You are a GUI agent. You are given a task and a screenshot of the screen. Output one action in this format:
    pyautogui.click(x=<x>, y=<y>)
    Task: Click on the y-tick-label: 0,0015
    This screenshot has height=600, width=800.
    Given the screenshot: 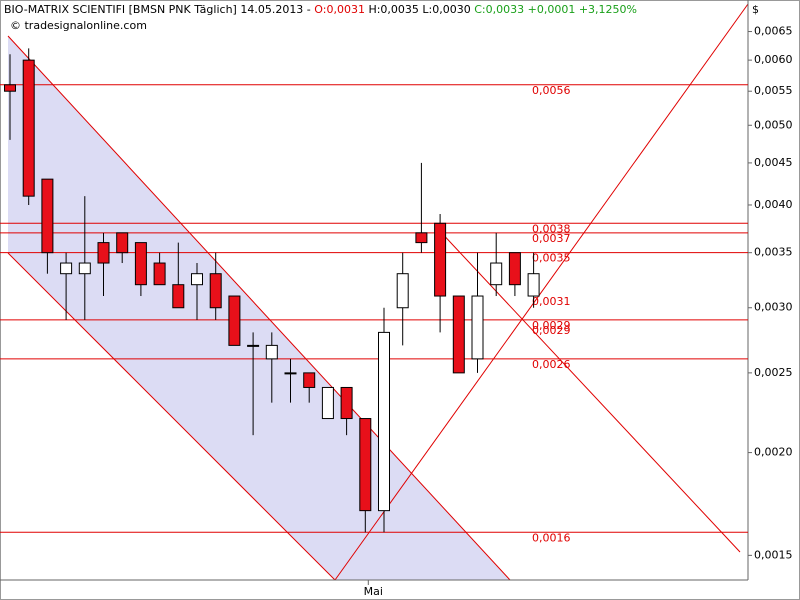 What is the action you would take?
    pyautogui.click(x=773, y=554)
    